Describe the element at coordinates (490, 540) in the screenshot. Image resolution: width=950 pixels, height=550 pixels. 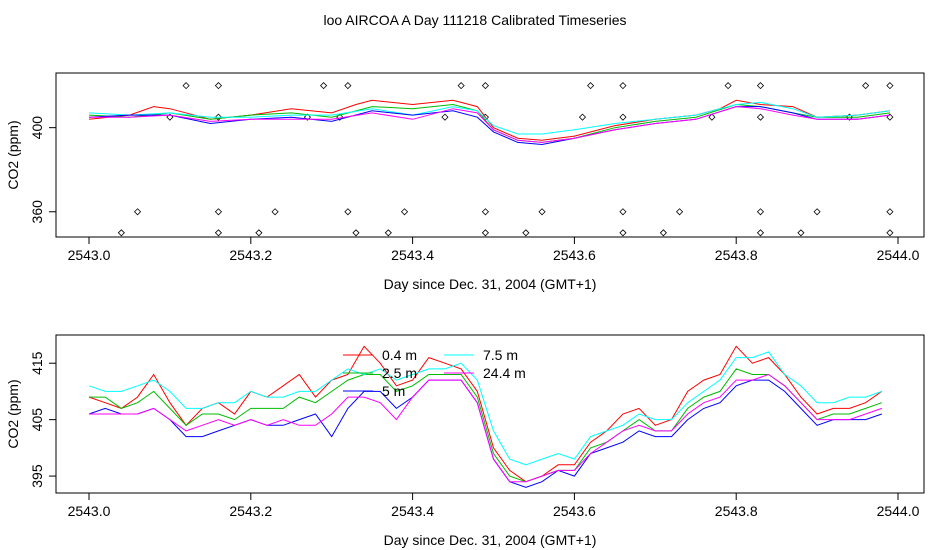
I see `bottom-xlabel: Day since Dec. 31, 2004 (GMT+1)` at that location.